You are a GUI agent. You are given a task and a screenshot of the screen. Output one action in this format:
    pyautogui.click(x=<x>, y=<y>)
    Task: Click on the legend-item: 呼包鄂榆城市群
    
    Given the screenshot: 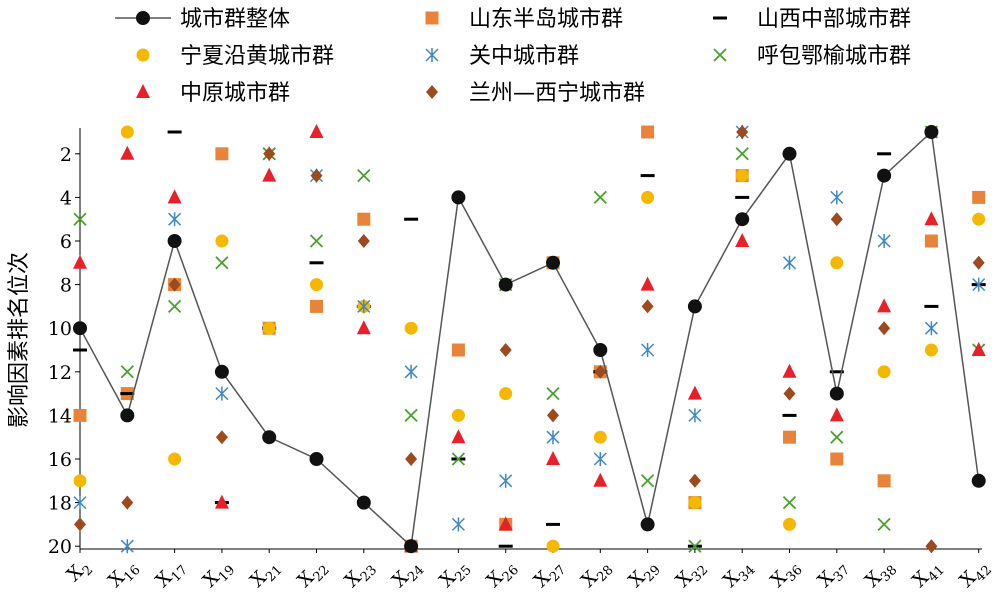 What is the action you would take?
    pyautogui.click(x=812, y=56)
    